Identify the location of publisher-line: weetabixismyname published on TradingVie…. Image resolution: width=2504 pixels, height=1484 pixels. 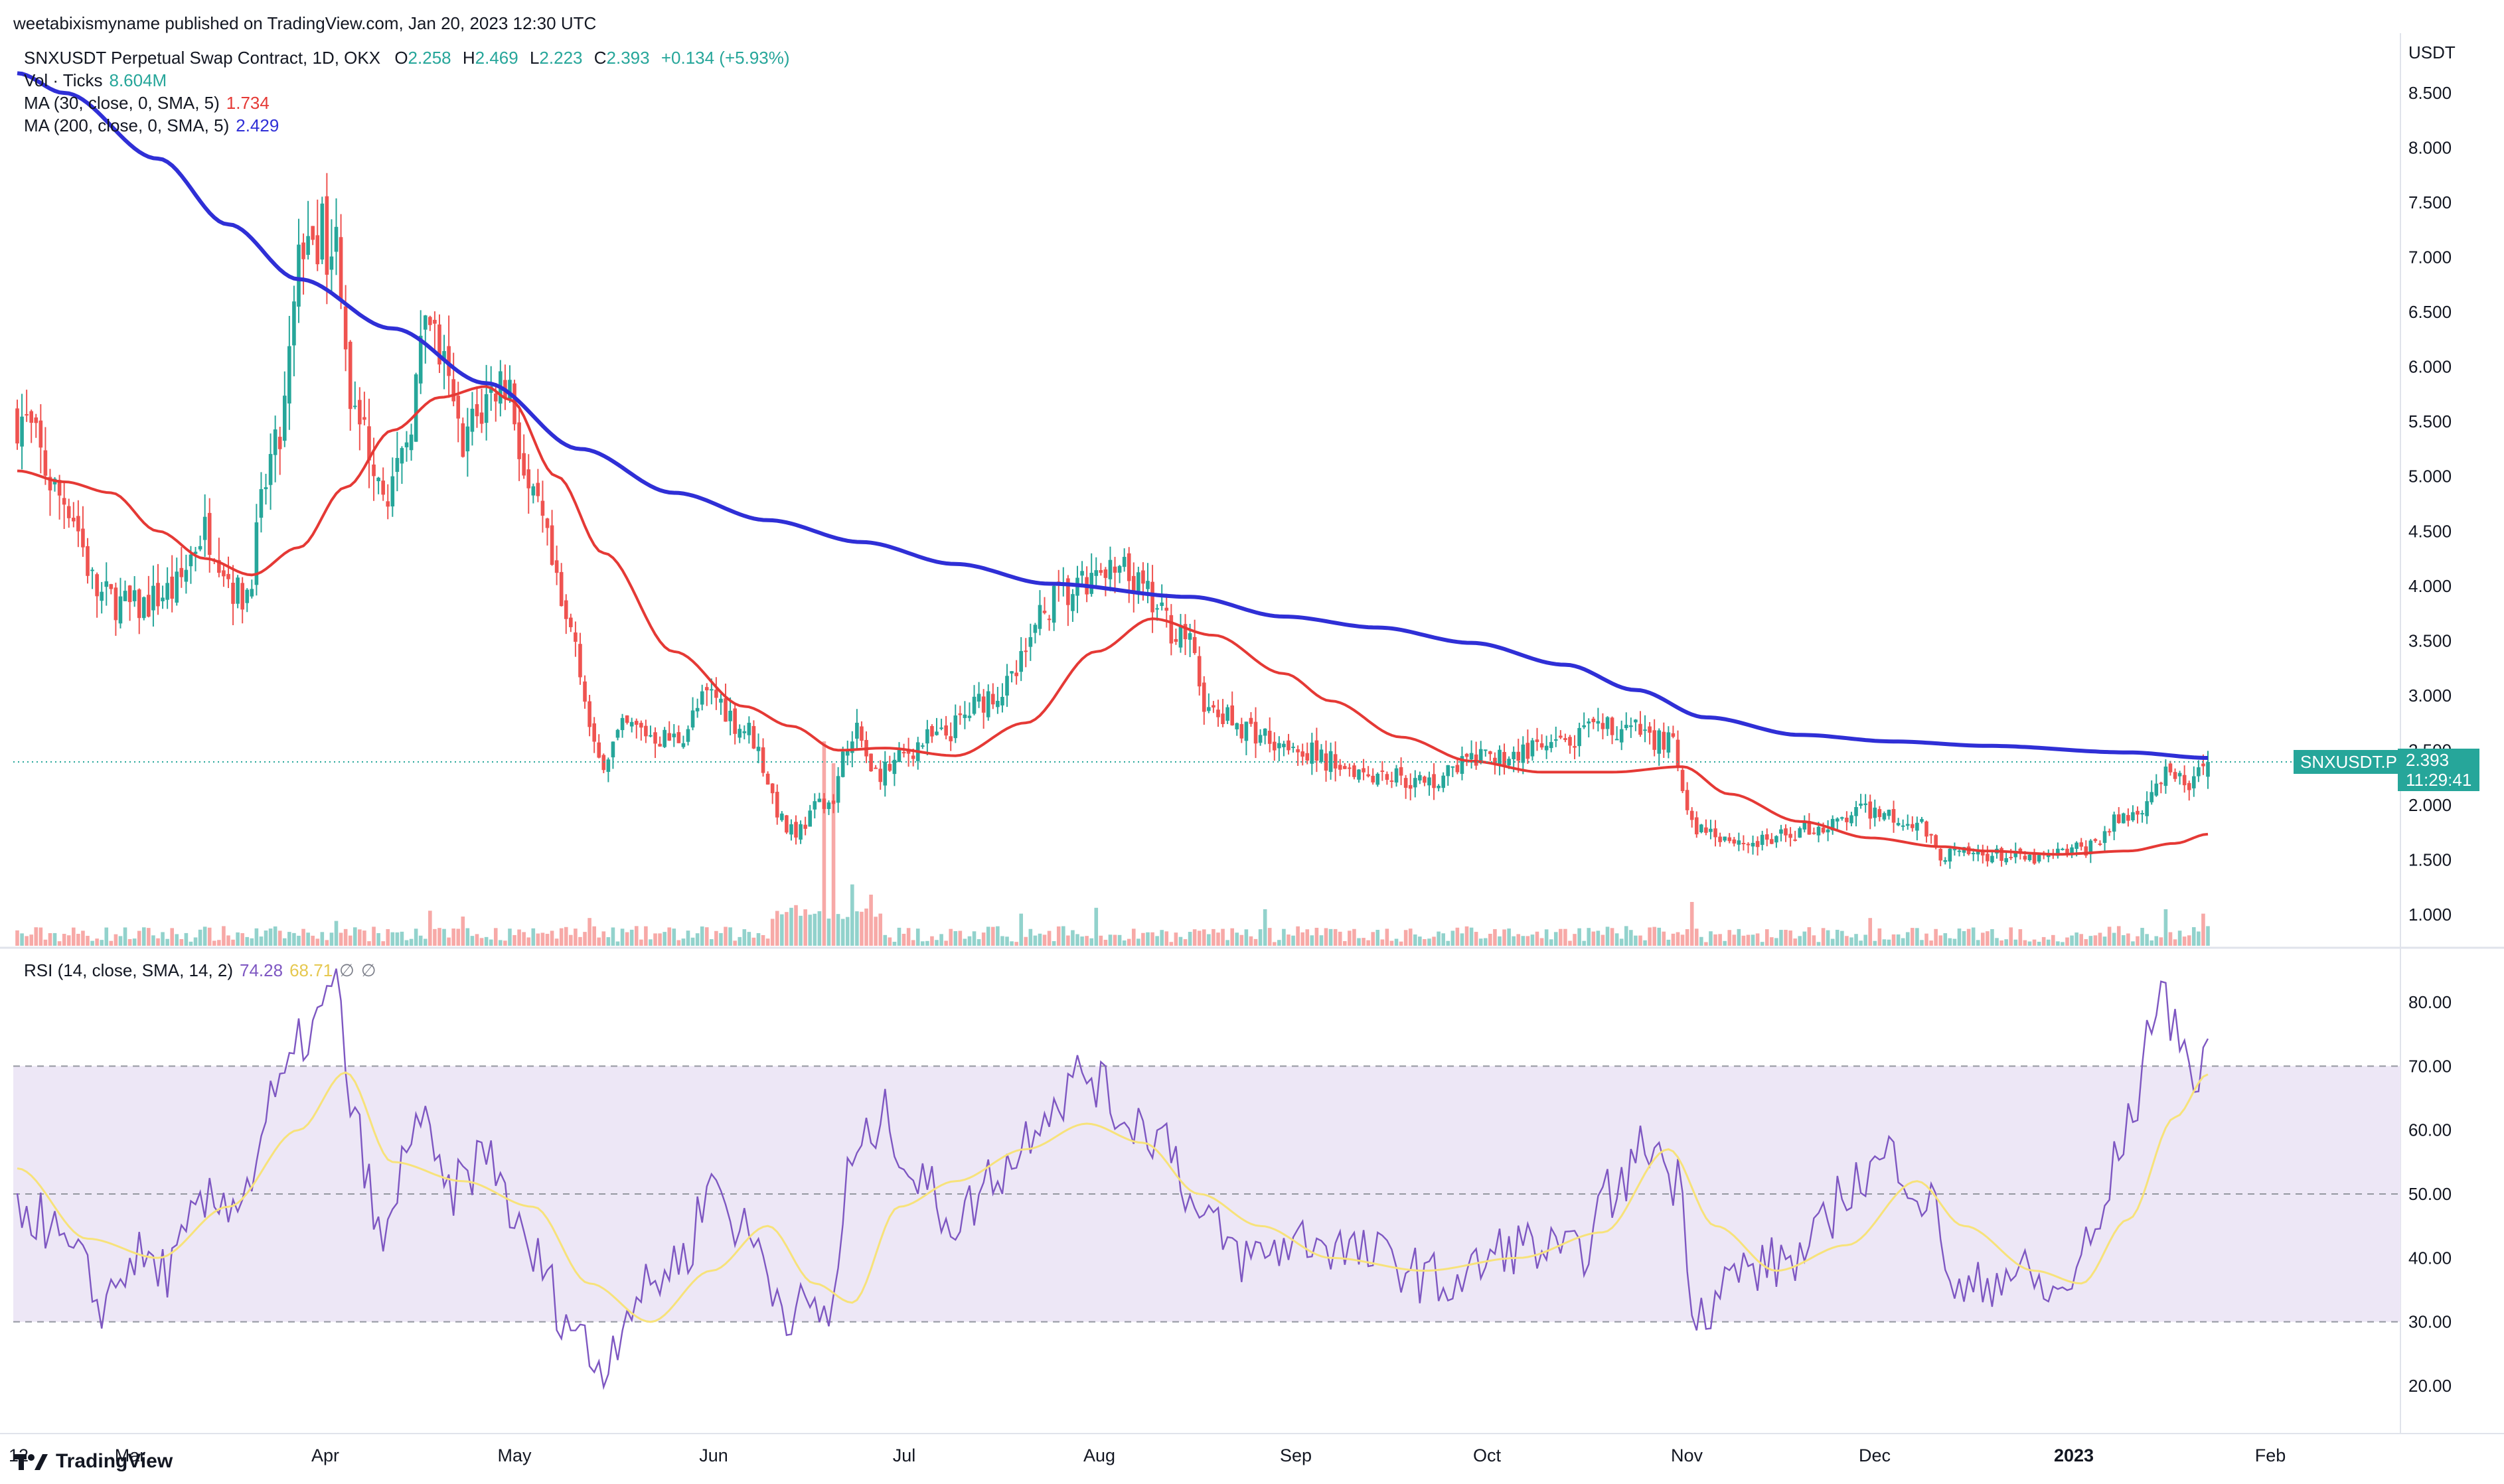
(305, 23).